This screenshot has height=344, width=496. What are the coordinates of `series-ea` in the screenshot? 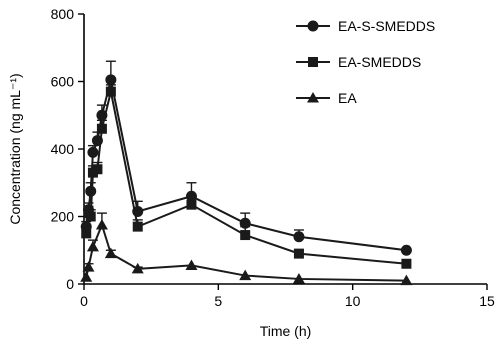 It's located at (246, 249).